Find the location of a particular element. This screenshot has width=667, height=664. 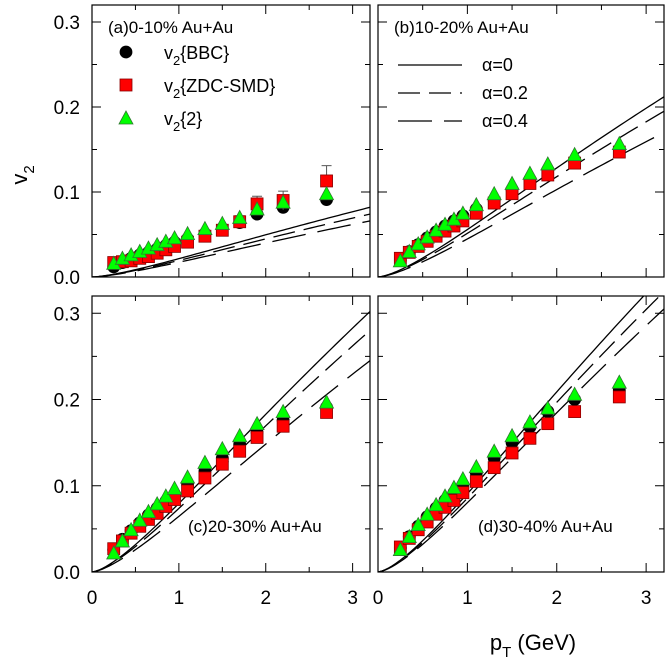

curve-a02 is located at coordinates (231, 245).